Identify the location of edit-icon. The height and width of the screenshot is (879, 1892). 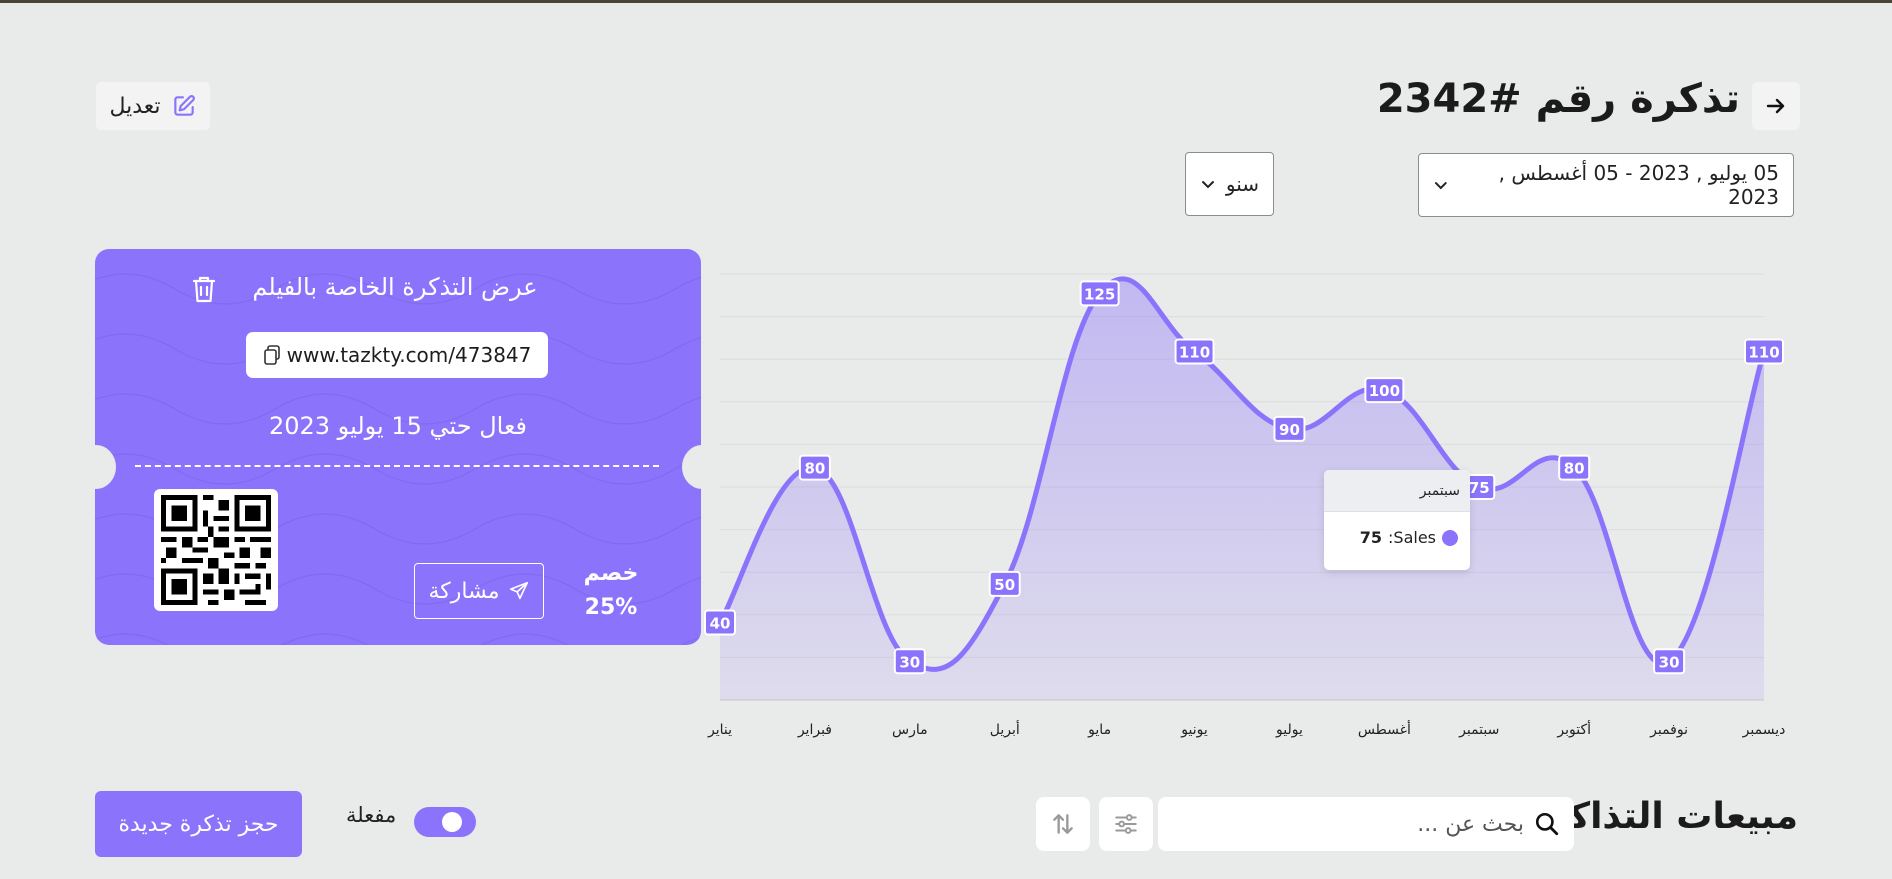
(184, 105).